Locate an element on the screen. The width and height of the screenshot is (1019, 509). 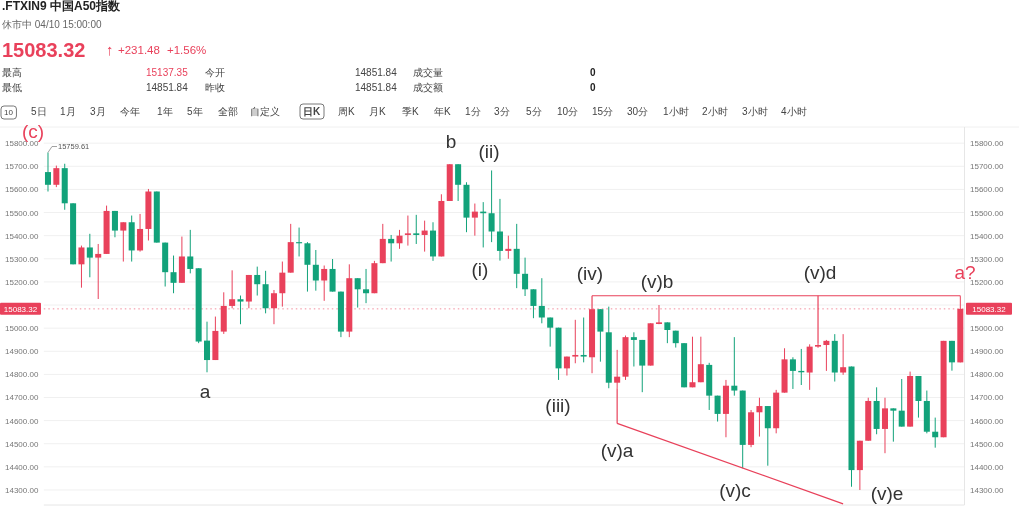
annotation: 3月 is located at coordinates (98, 111).